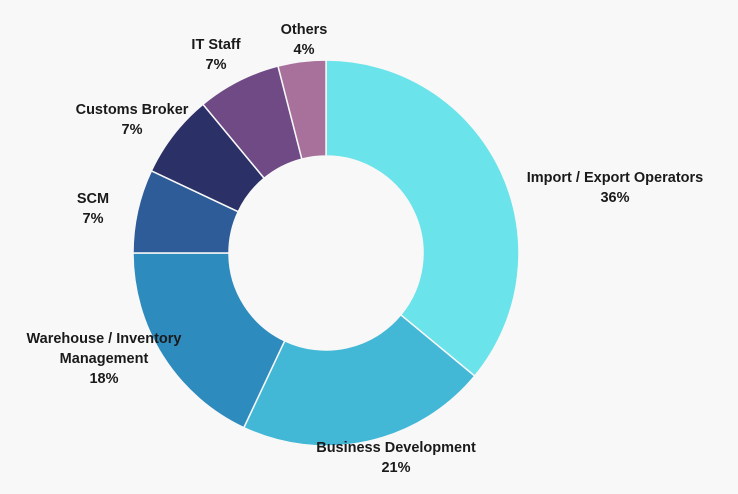  I want to click on category-label-import-export-operators: Import / Export Operators, so click(615, 178).